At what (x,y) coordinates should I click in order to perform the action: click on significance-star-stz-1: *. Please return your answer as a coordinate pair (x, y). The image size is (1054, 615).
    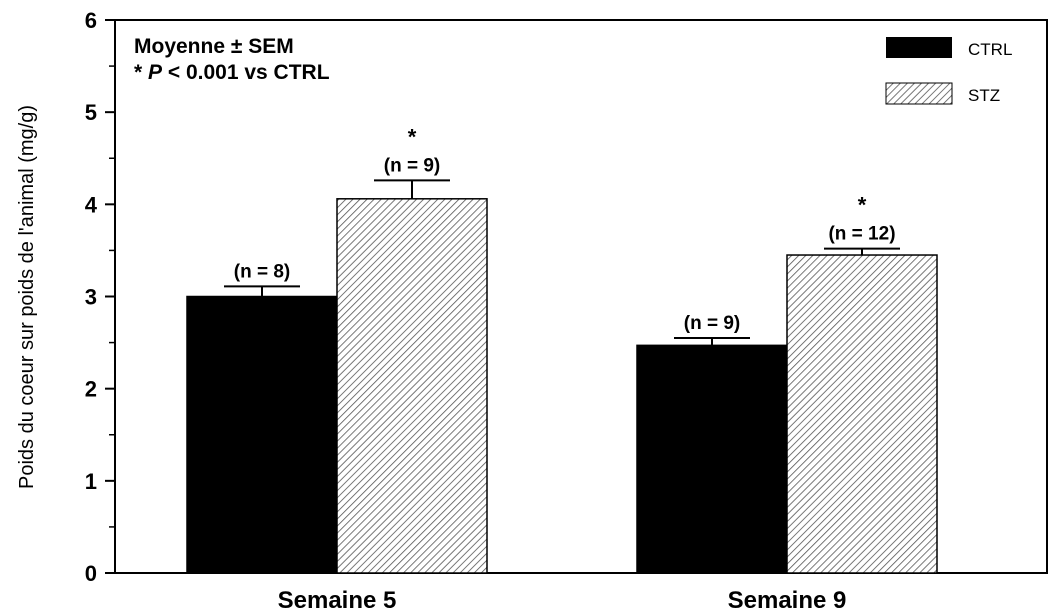
    Looking at the image, I should click on (412, 136).